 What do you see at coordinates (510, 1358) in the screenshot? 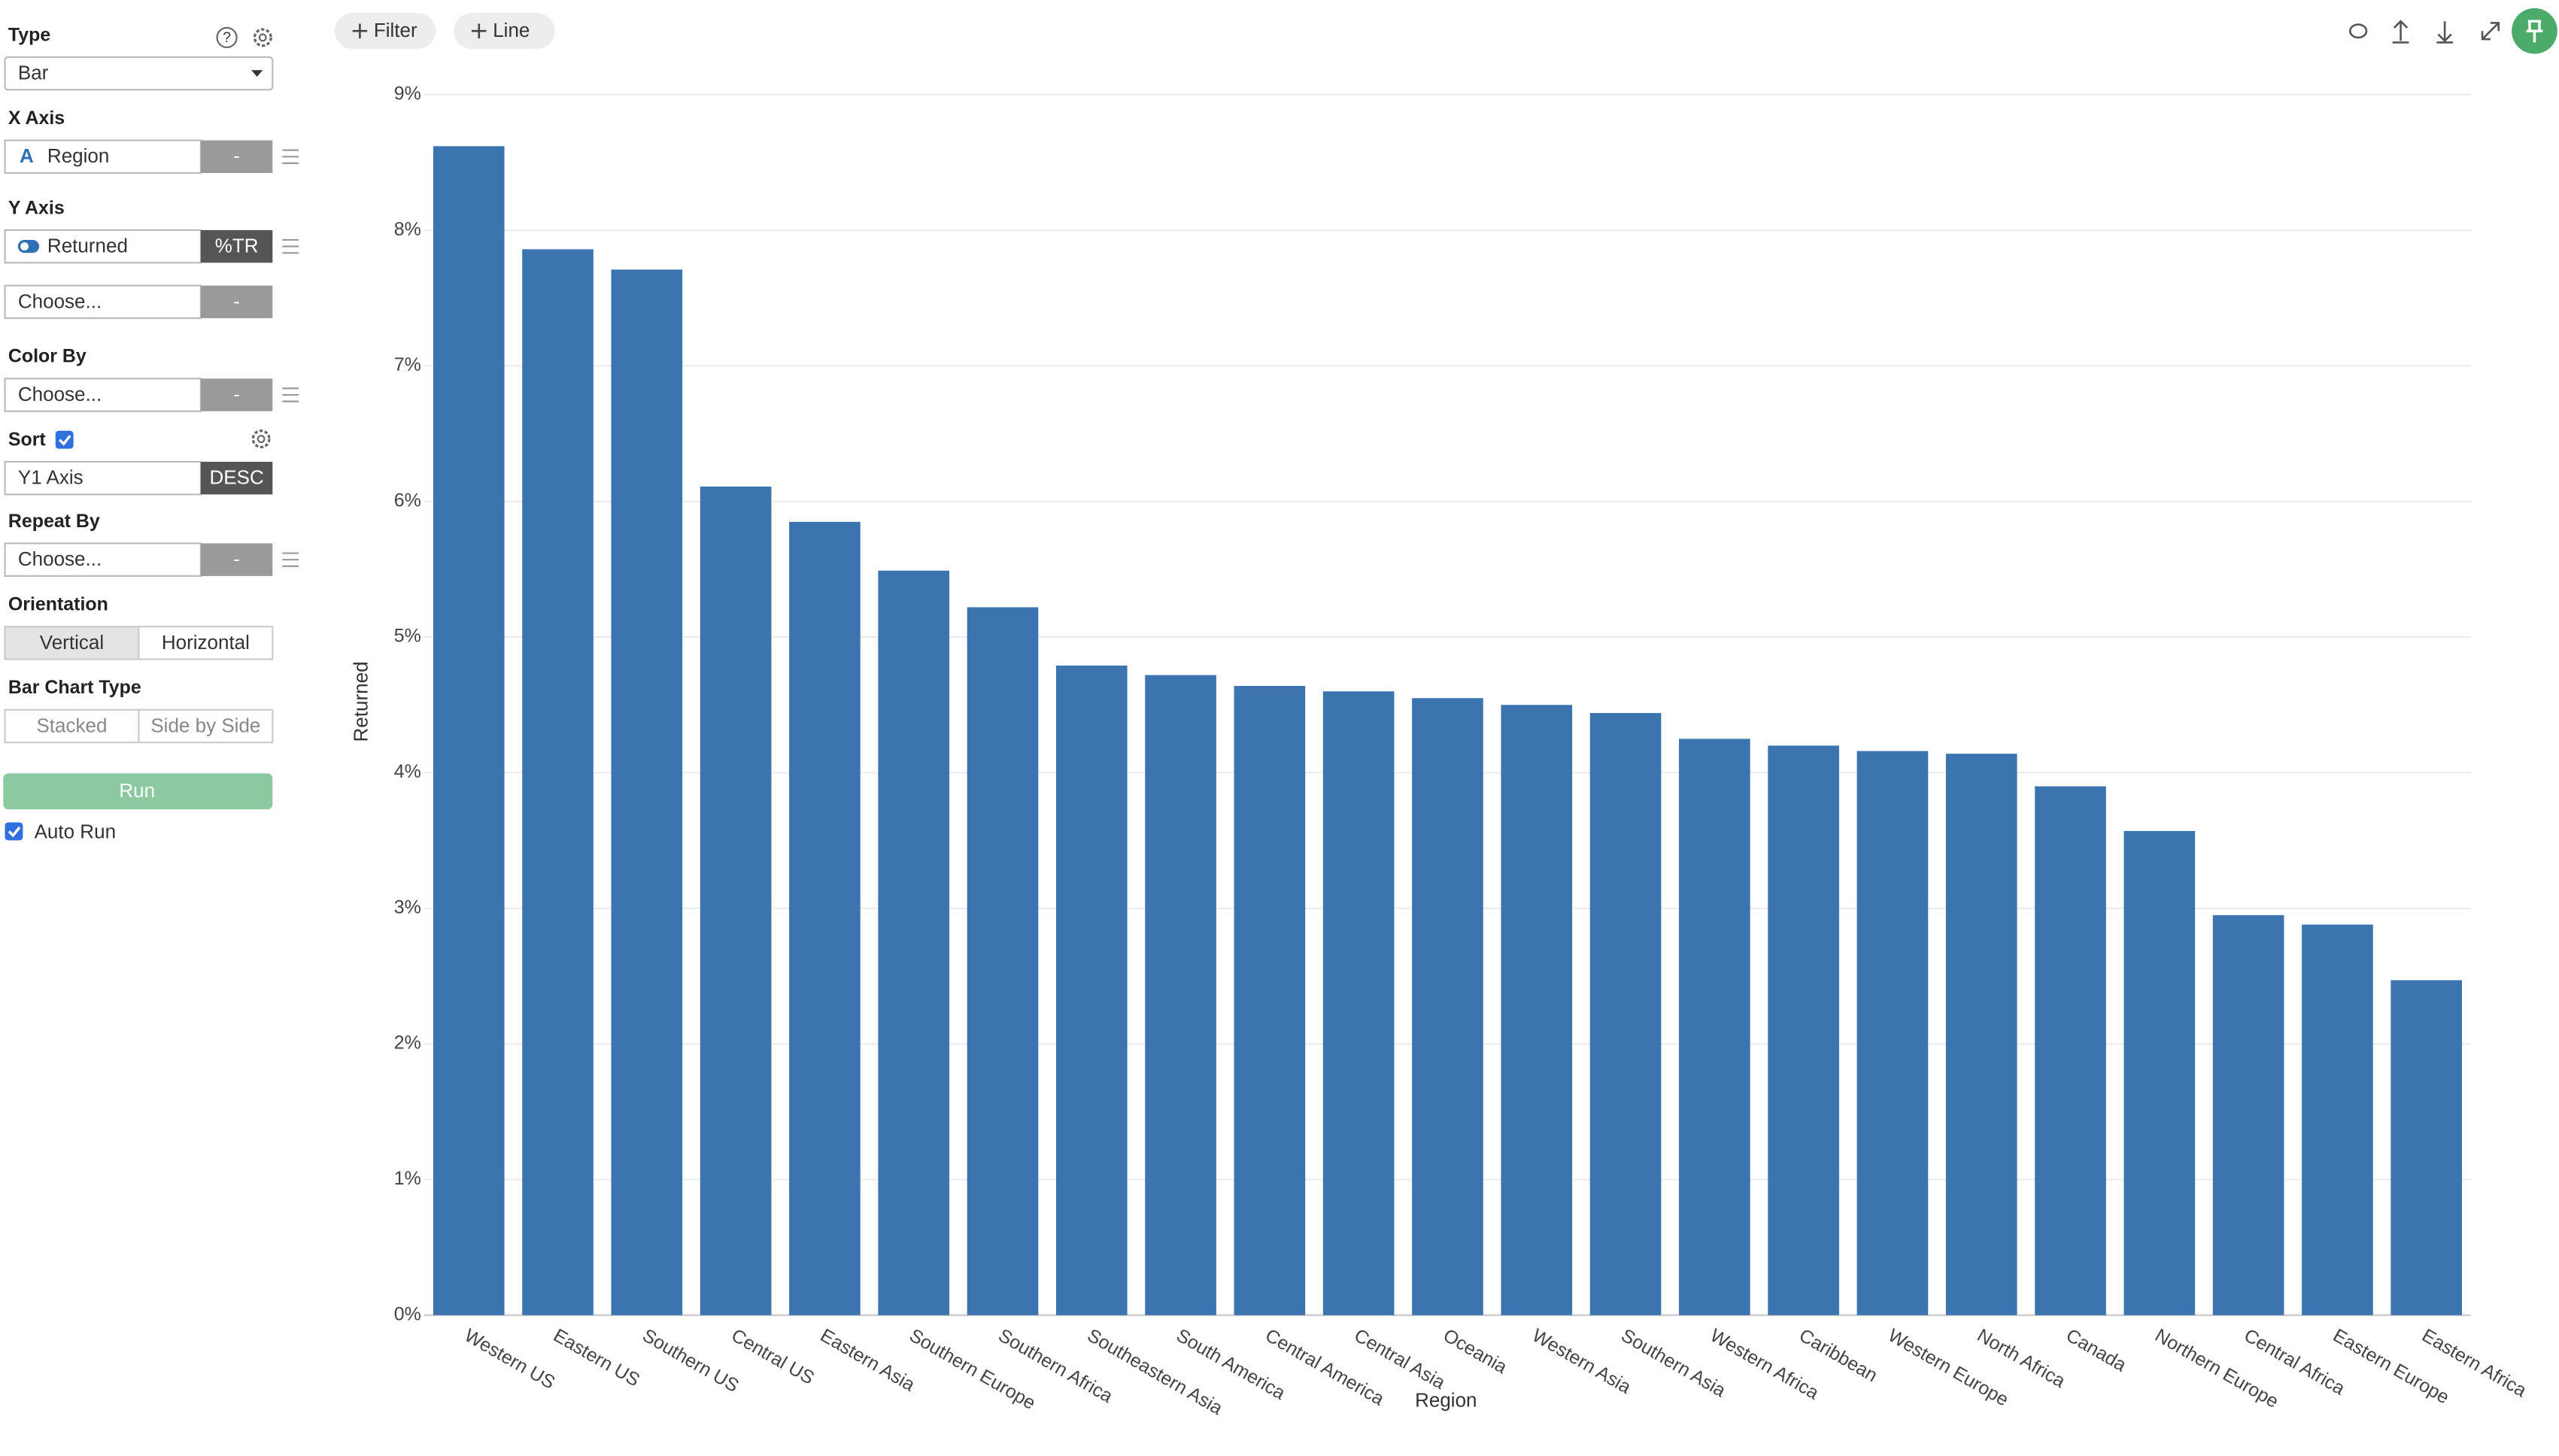
I see `x-tick-label: Western US` at bounding box center [510, 1358].